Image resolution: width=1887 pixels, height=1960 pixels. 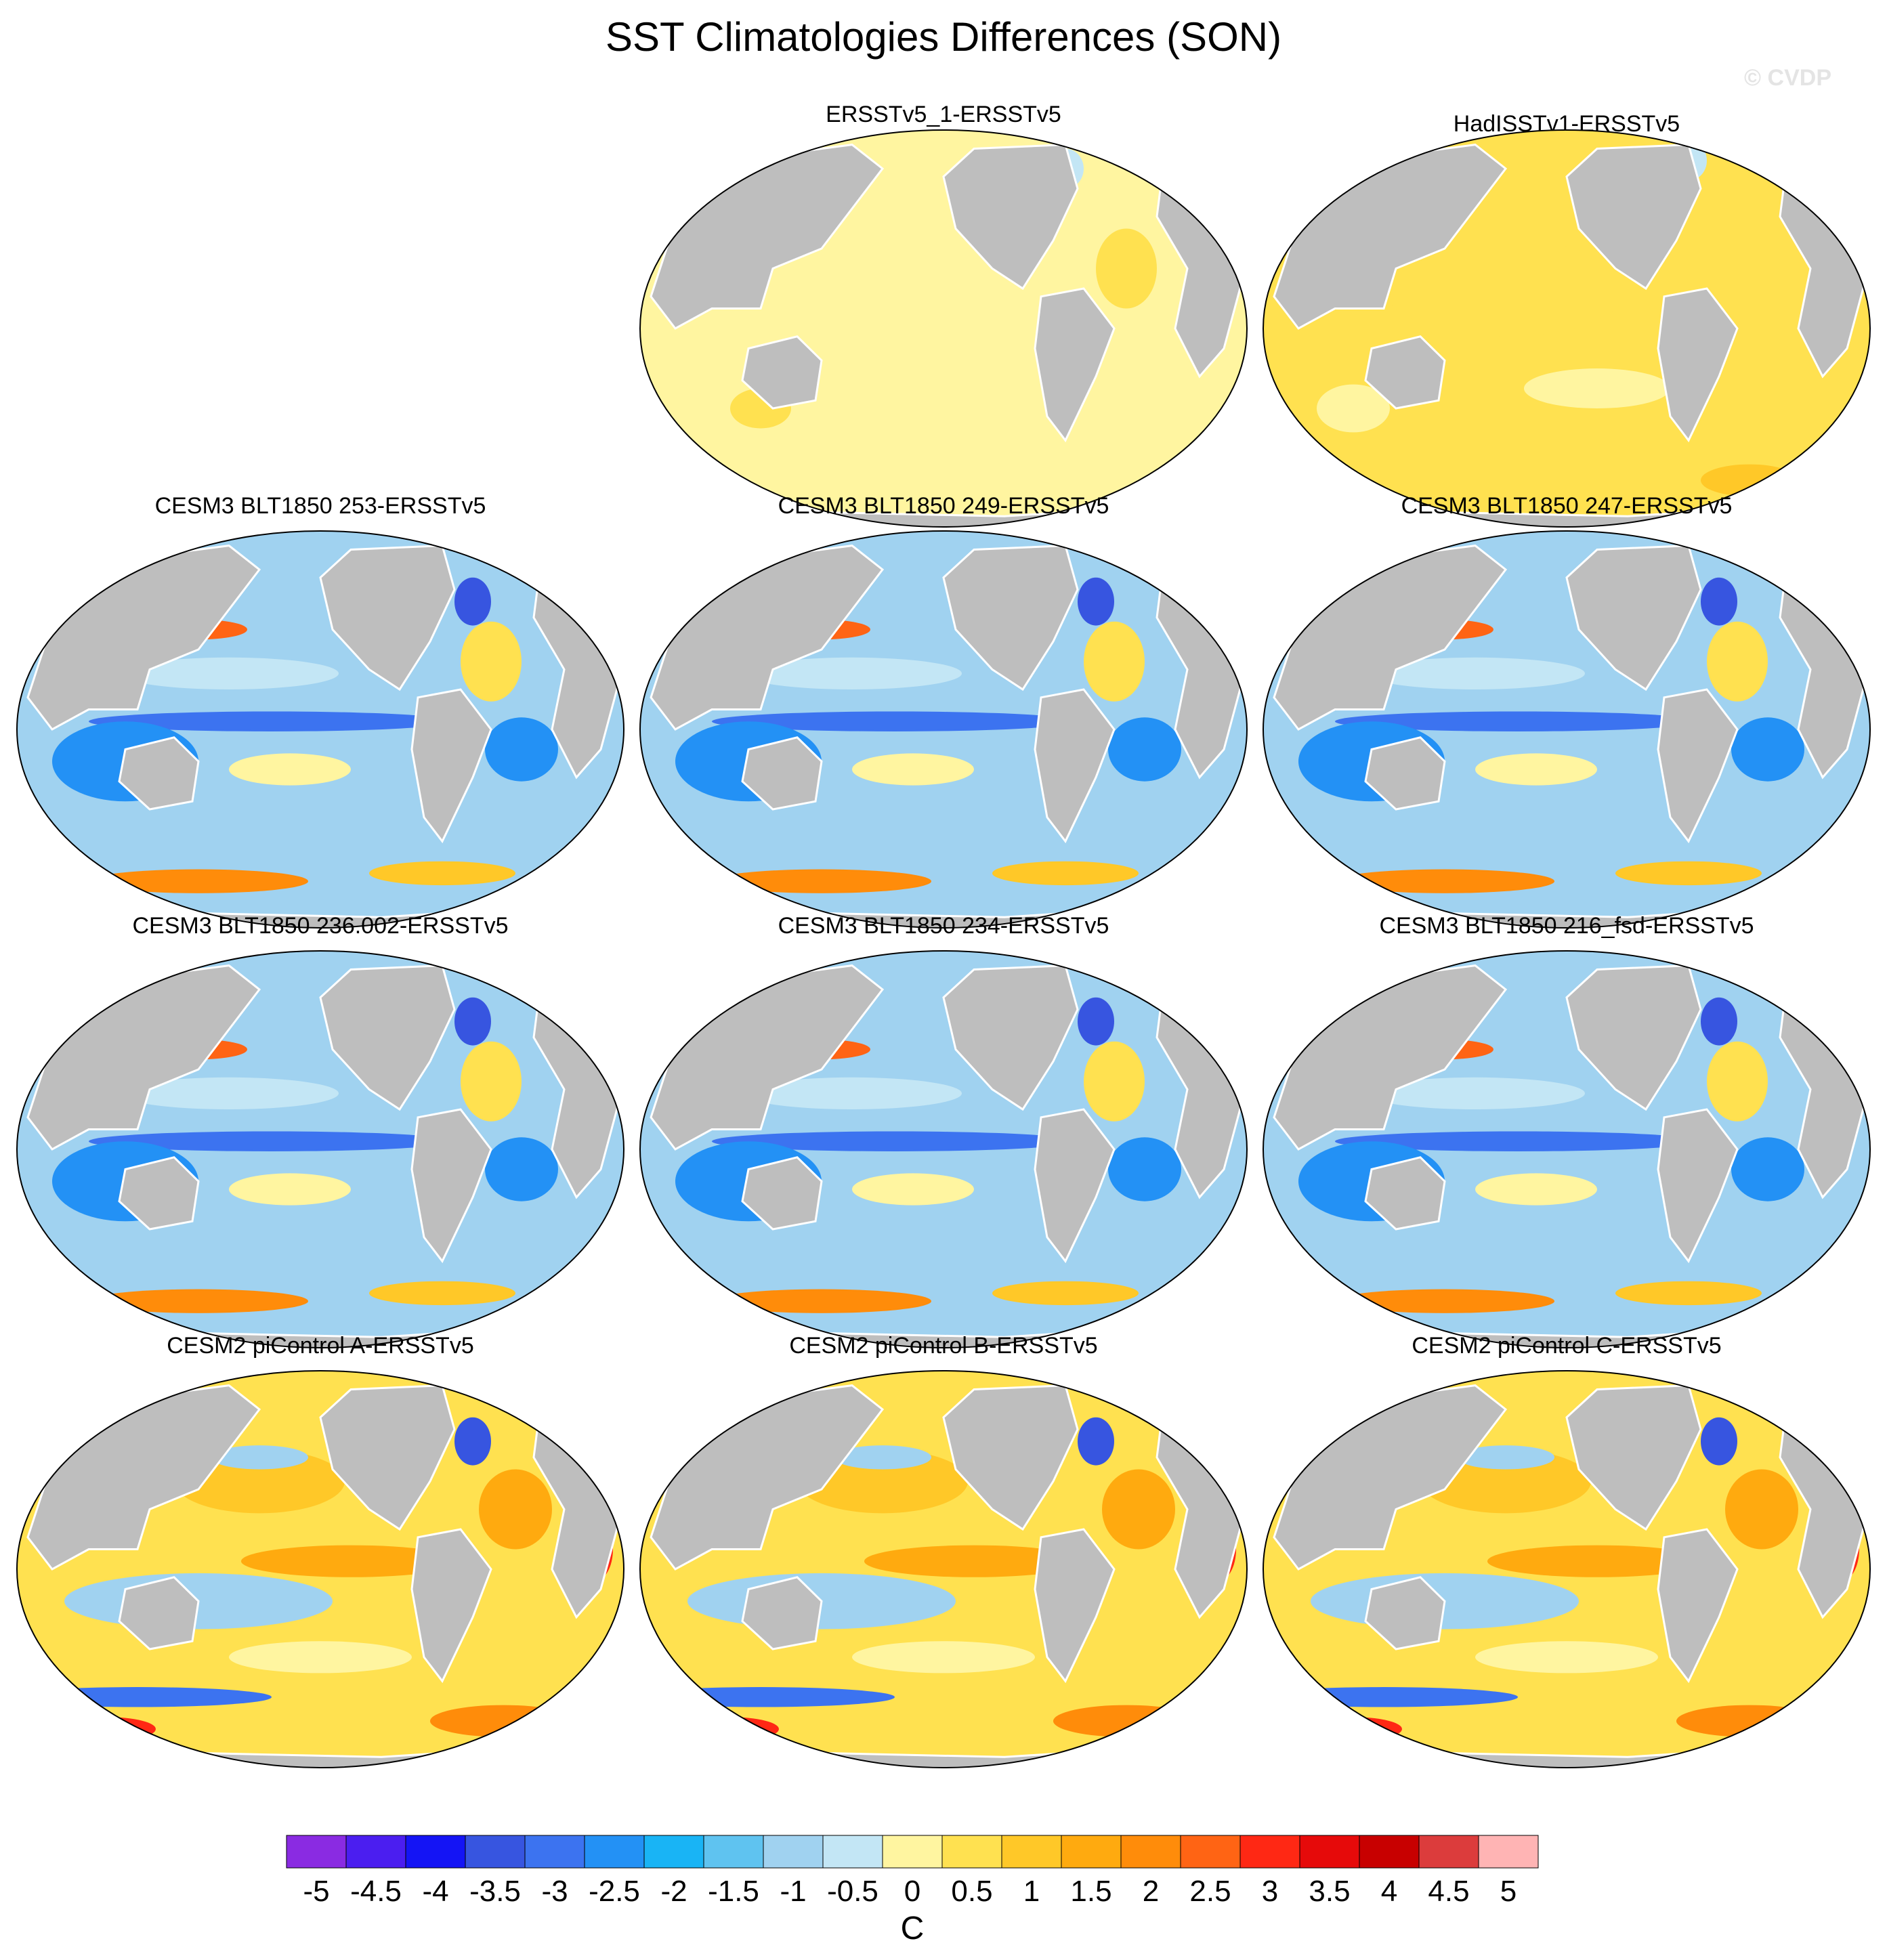 What do you see at coordinates (1330, 1891) in the screenshot?
I see `colorbar-tick-label: 3.5` at bounding box center [1330, 1891].